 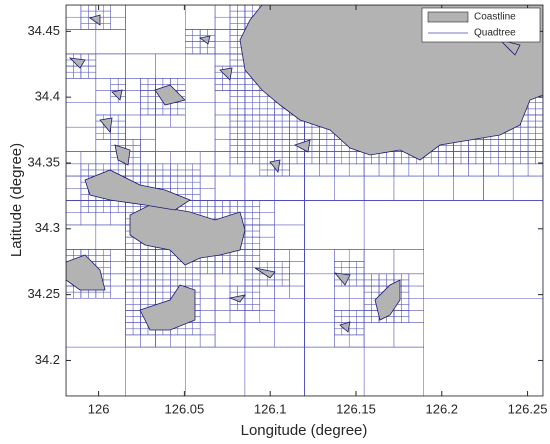 I want to click on x-tick-label: 126.2, so click(x=441, y=408).